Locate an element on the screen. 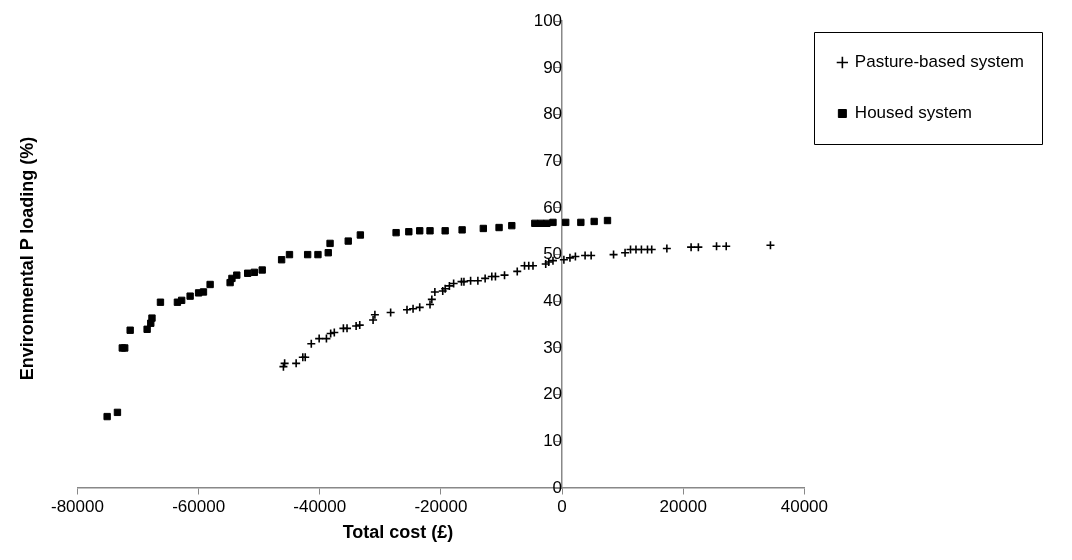 The height and width of the screenshot is (560, 1072). legend-label: Pasture-based system is located at coordinates (939, 62).